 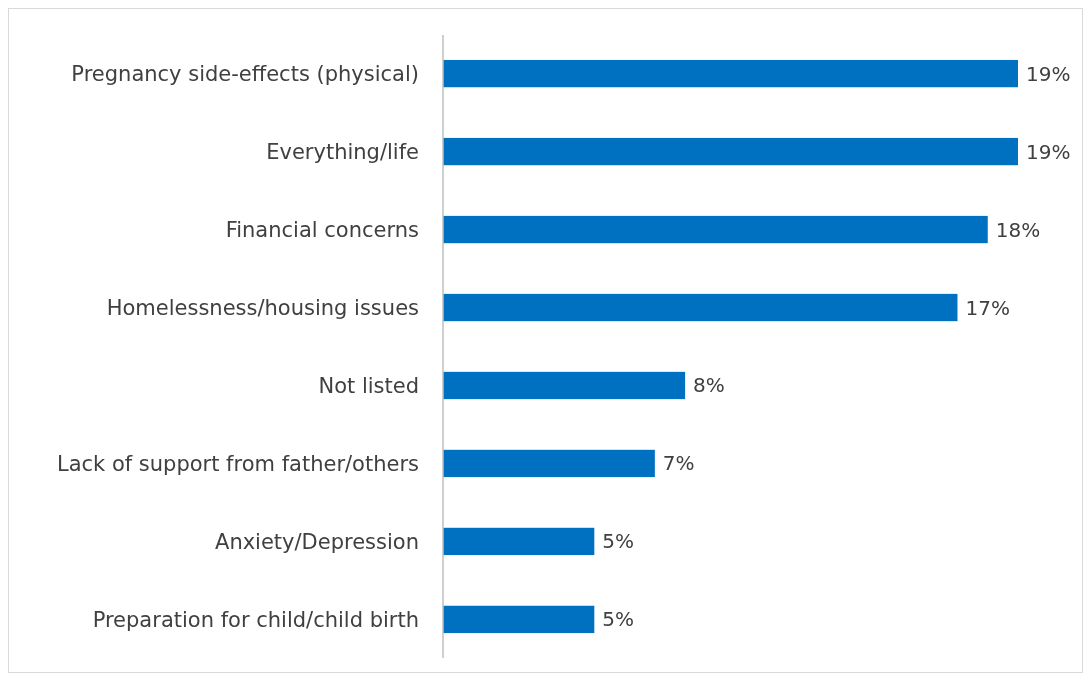 I want to click on y-tick-label: Lack of support from father/others, so click(x=237, y=463).